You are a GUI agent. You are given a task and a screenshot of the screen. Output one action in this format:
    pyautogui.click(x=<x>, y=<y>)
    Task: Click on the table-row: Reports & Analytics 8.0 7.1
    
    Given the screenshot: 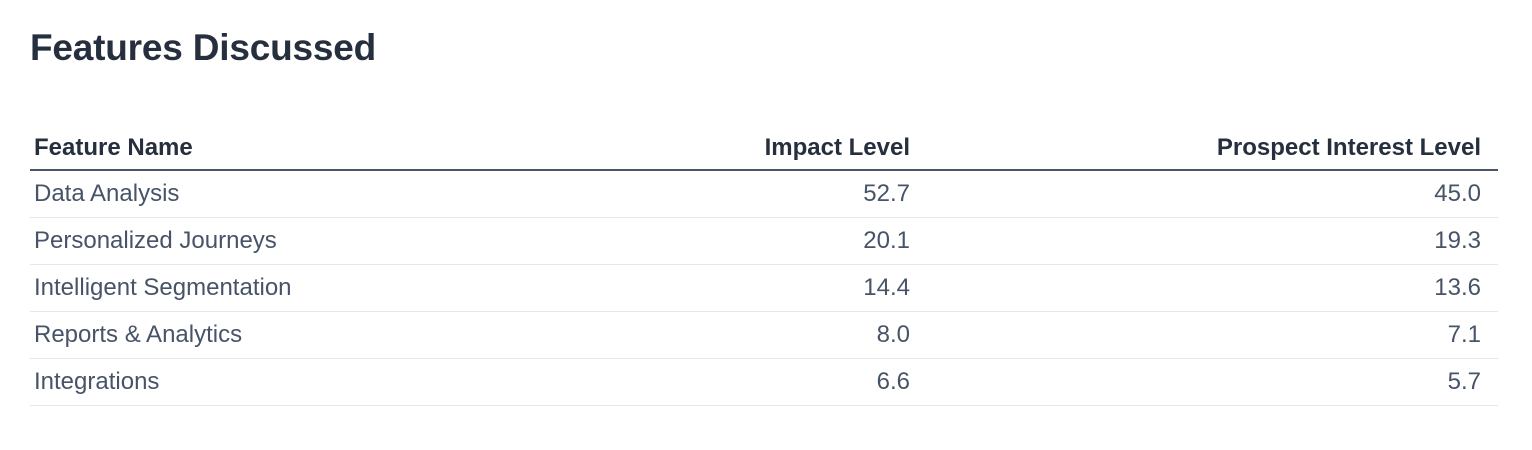 What is the action you would take?
    pyautogui.click(x=764, y=335)
    